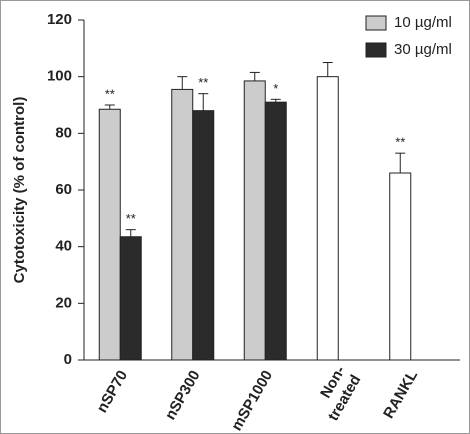 The width and height of the screenshot is (470, 434). I want to click on legend-label: 30 µg/ml, so click(423, 49).